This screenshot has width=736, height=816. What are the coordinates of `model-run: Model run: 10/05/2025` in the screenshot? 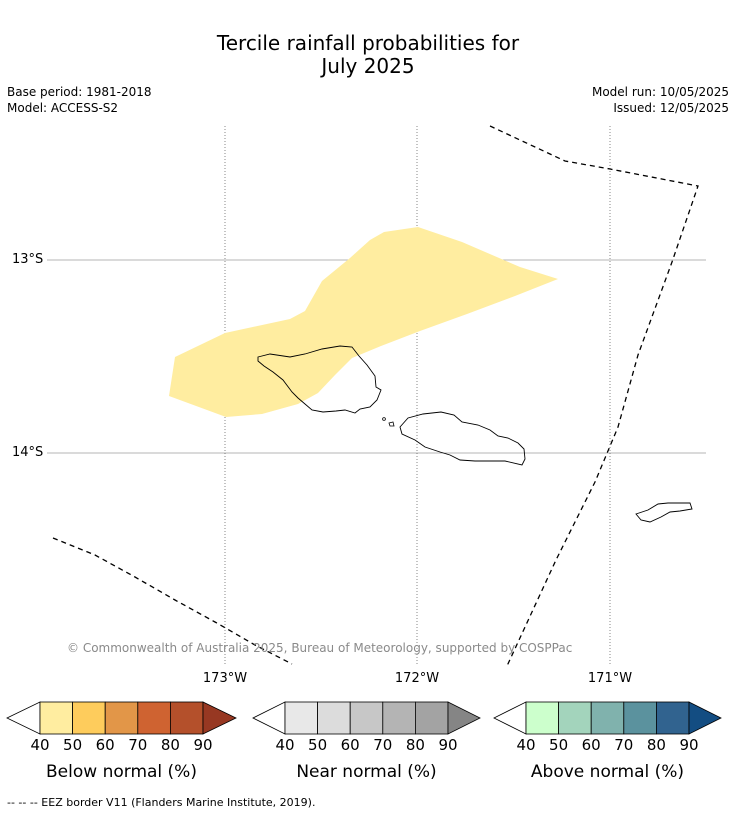 It's located at (660, 92).